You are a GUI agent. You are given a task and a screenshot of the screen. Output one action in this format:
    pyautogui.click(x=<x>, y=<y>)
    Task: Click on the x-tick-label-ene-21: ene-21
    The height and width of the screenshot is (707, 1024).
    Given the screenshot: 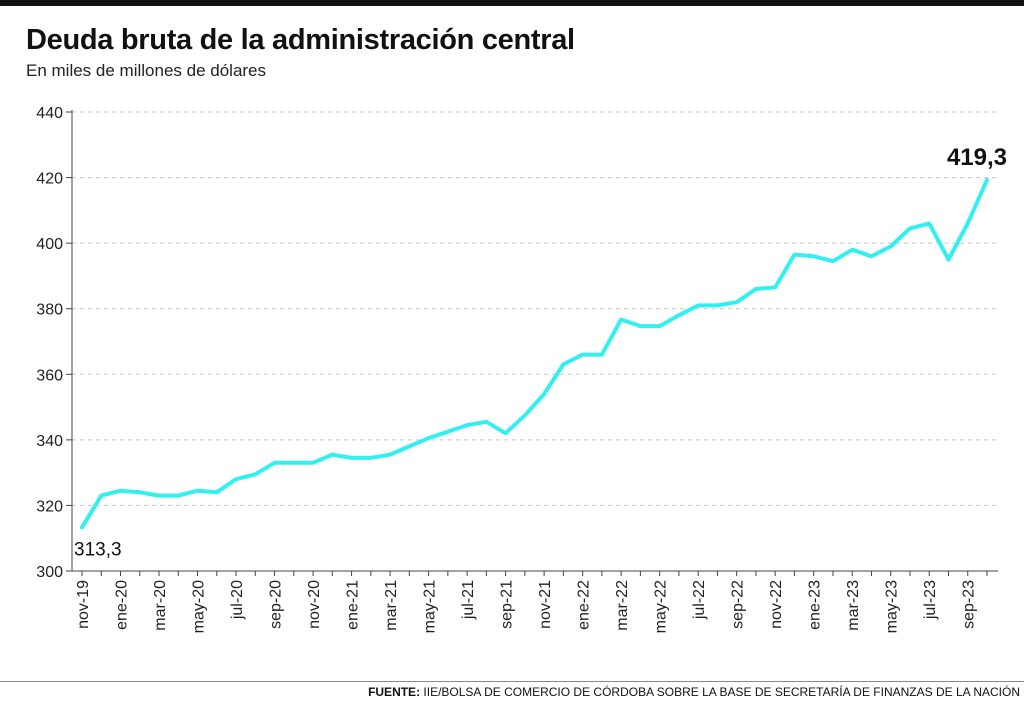 What is the action you would take?
    pyautogui.click(x=353, y=605)
    